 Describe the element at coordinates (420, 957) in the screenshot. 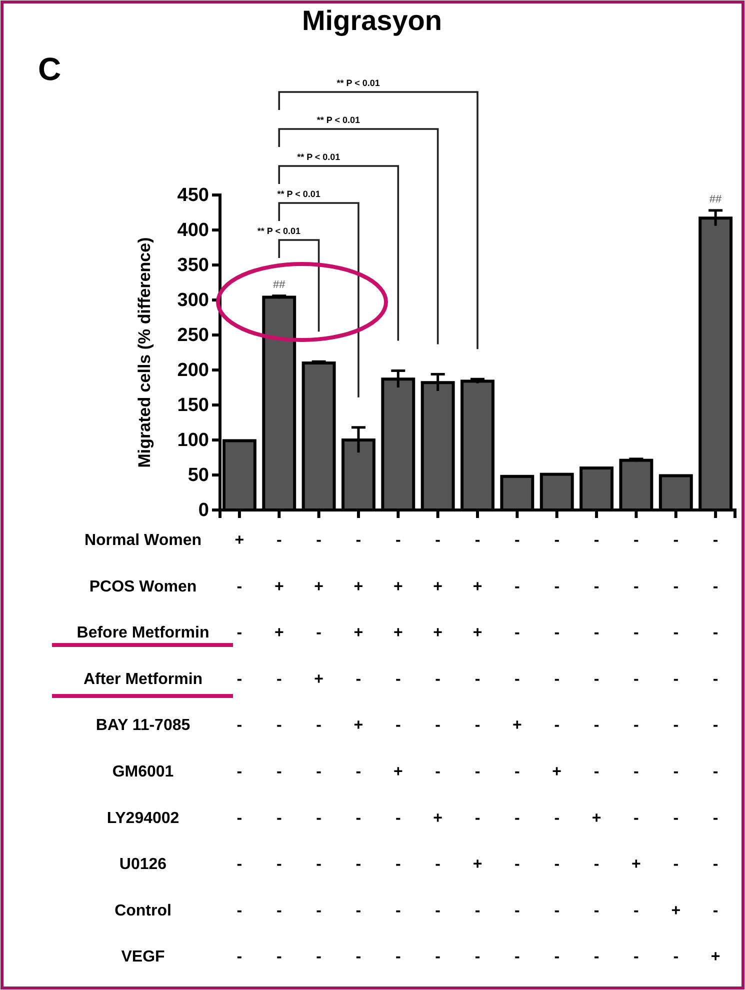

I see `text: VEGF - - - - - - - - - - - - +` at that location.